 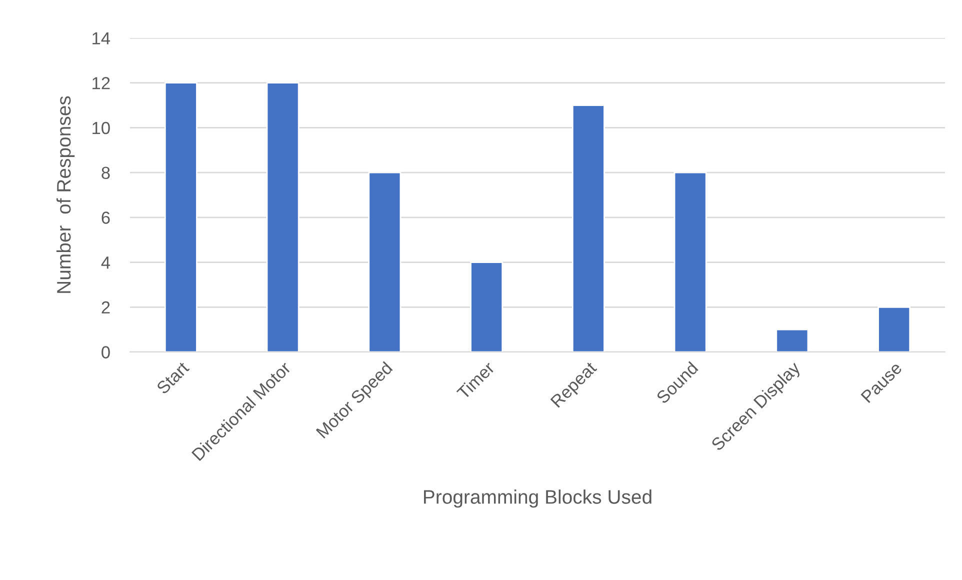 What do you see at coordinates (538, 499) in the screenshot?
I see `x-axis-title: Programming Blocks Used` at bounding box center [538, 499].